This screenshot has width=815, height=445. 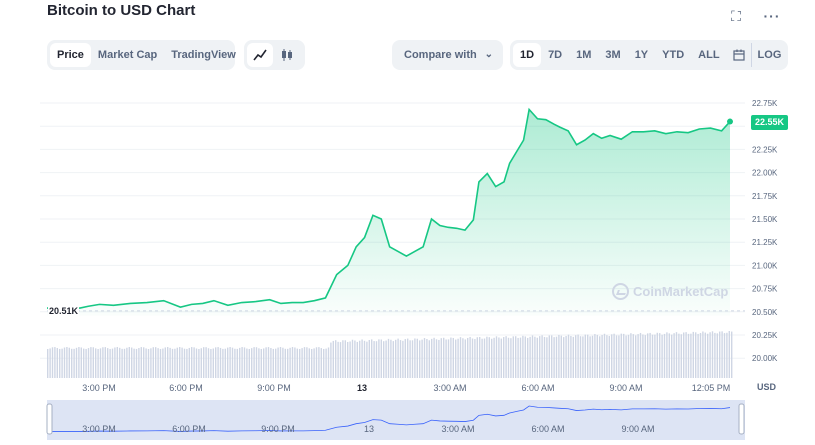 What do you see at coordinates (584, 55) in the screenshot?
I see `timeframe-1m: 1M` at bounding box center [584, 55].